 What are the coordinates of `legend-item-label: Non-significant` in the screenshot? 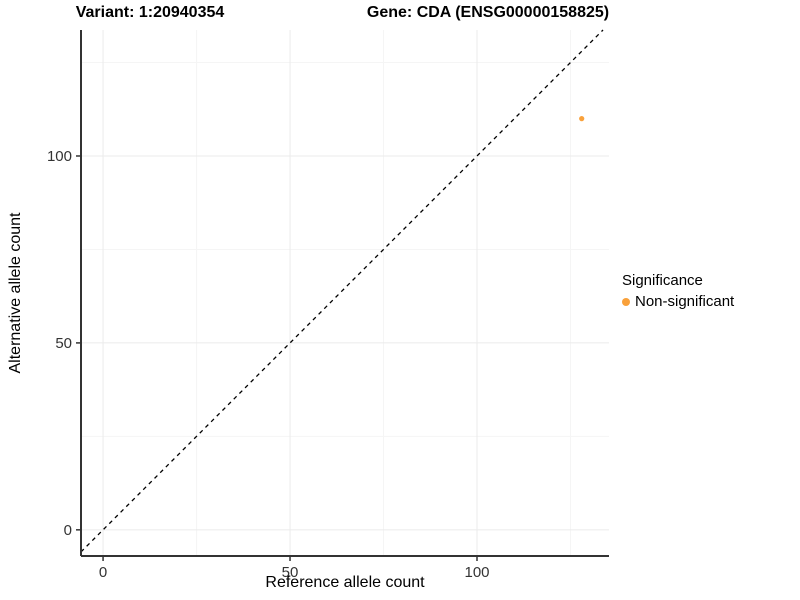 It's located at (685, 301).